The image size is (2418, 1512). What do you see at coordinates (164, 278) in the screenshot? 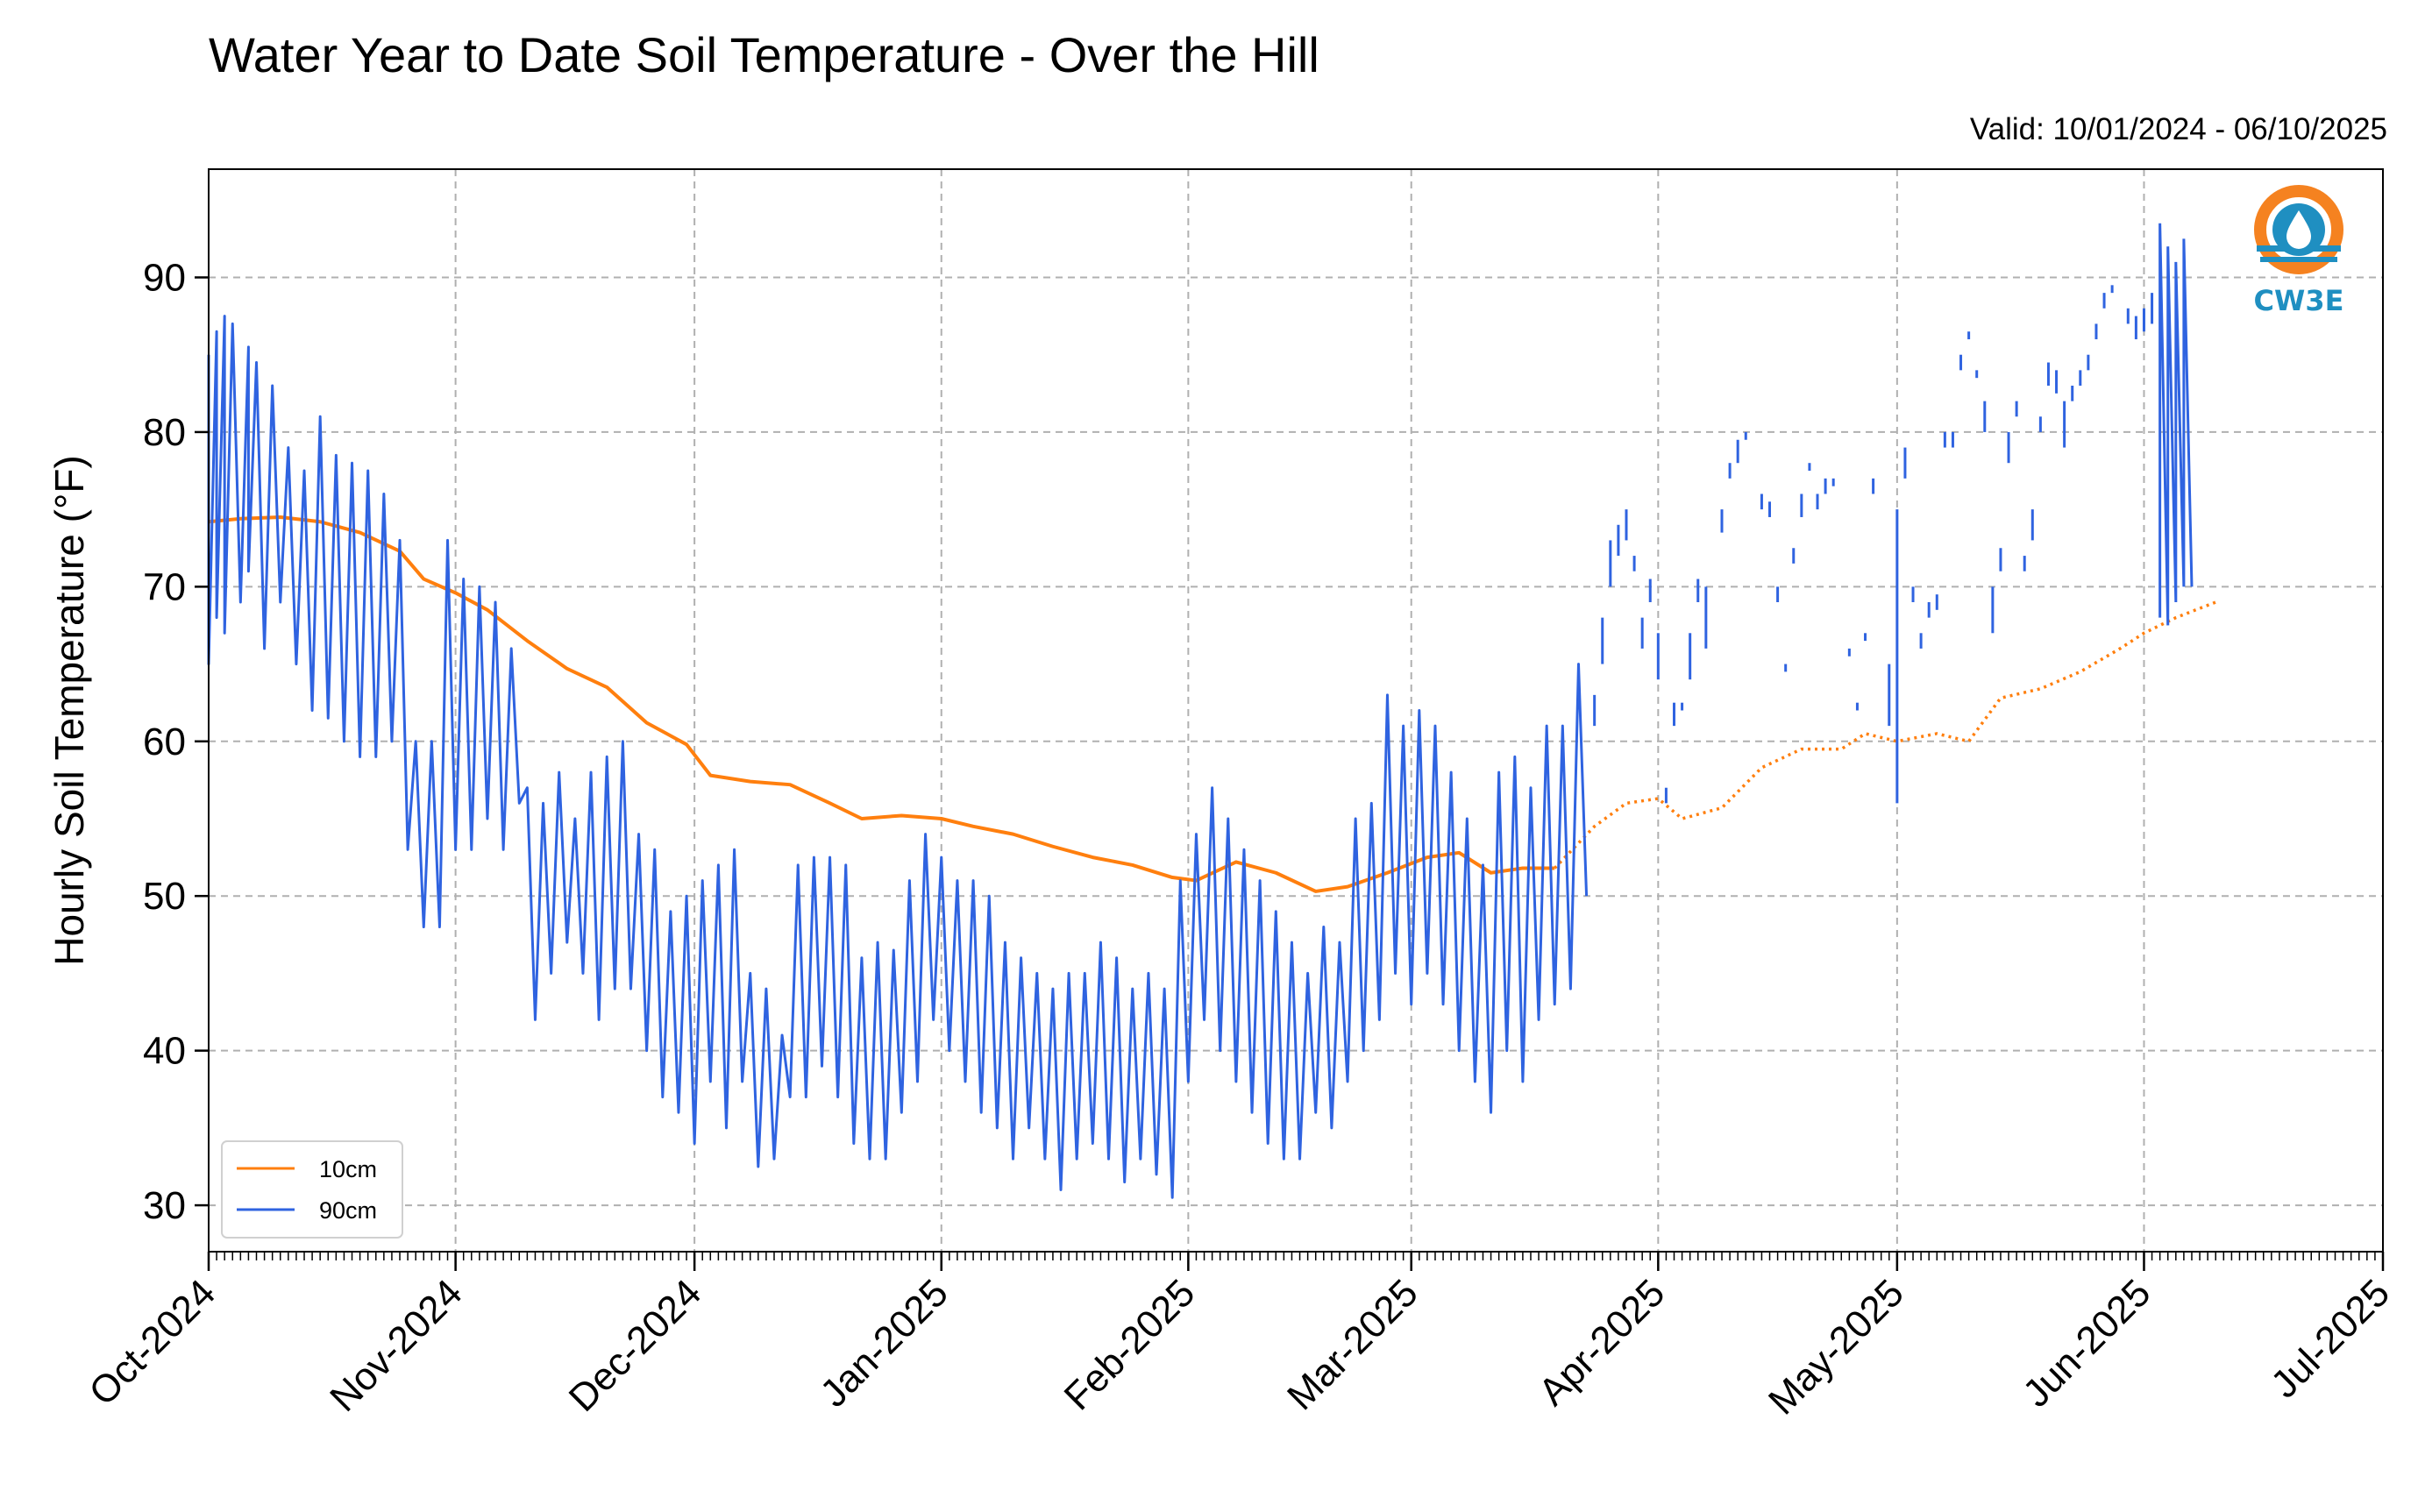
I see `y-tick-label: 90` at bounding box center [164, 278].